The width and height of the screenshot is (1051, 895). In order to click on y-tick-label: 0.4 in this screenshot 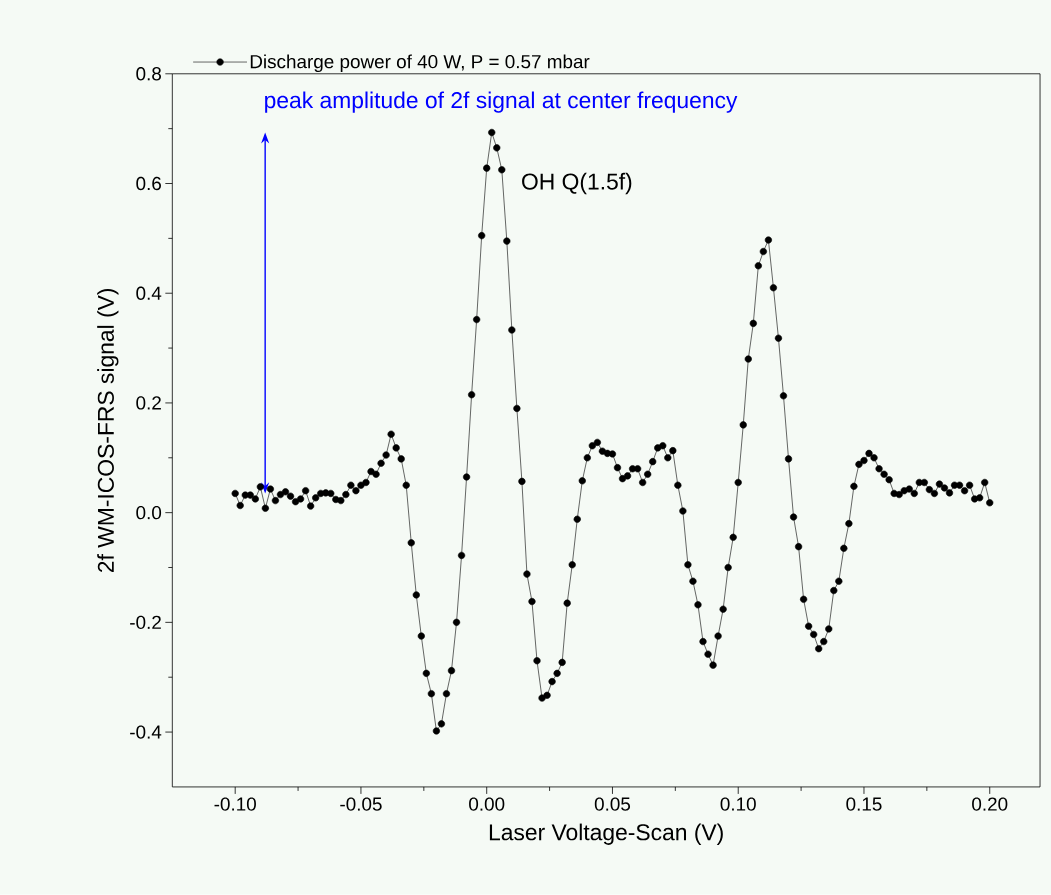, I will do `click(149, 293)`.